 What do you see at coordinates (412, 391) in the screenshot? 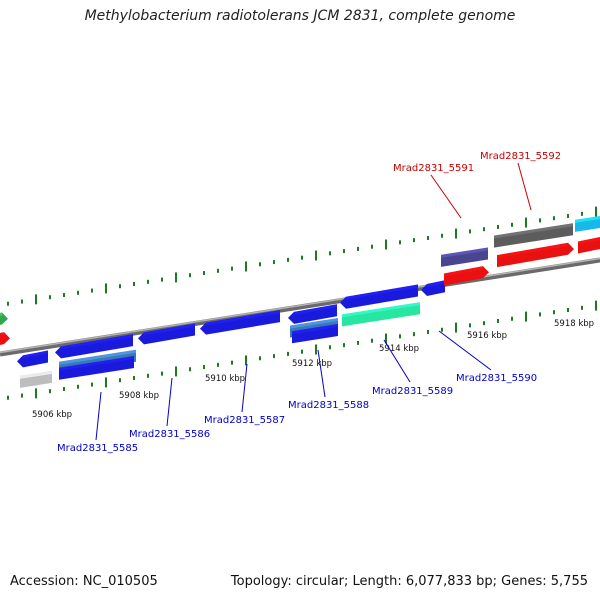
I see `gene-label: Mrad2831_5589` at bounding box center [412, 391].